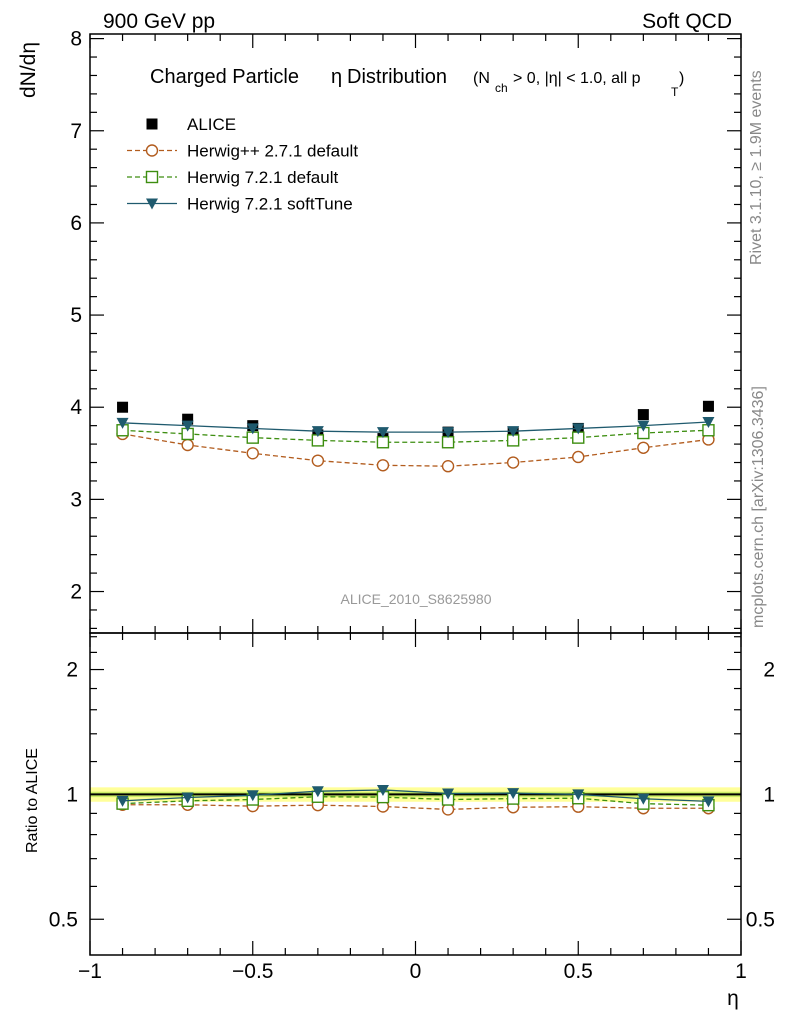 This screenshot has width=786, height=1024. Describe the element at coordinates (159, 21) in the screenshot. I see `header-left-label: 900 GeV pp` at that location.